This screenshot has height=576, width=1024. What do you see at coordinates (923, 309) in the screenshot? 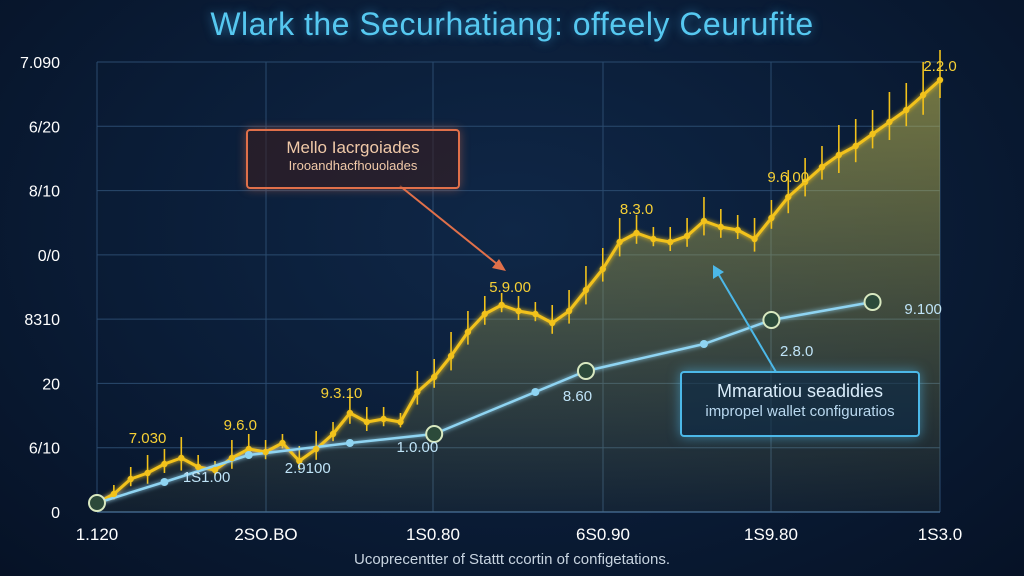
I see `point-label: 9.100` at bounding box center [923, 309].